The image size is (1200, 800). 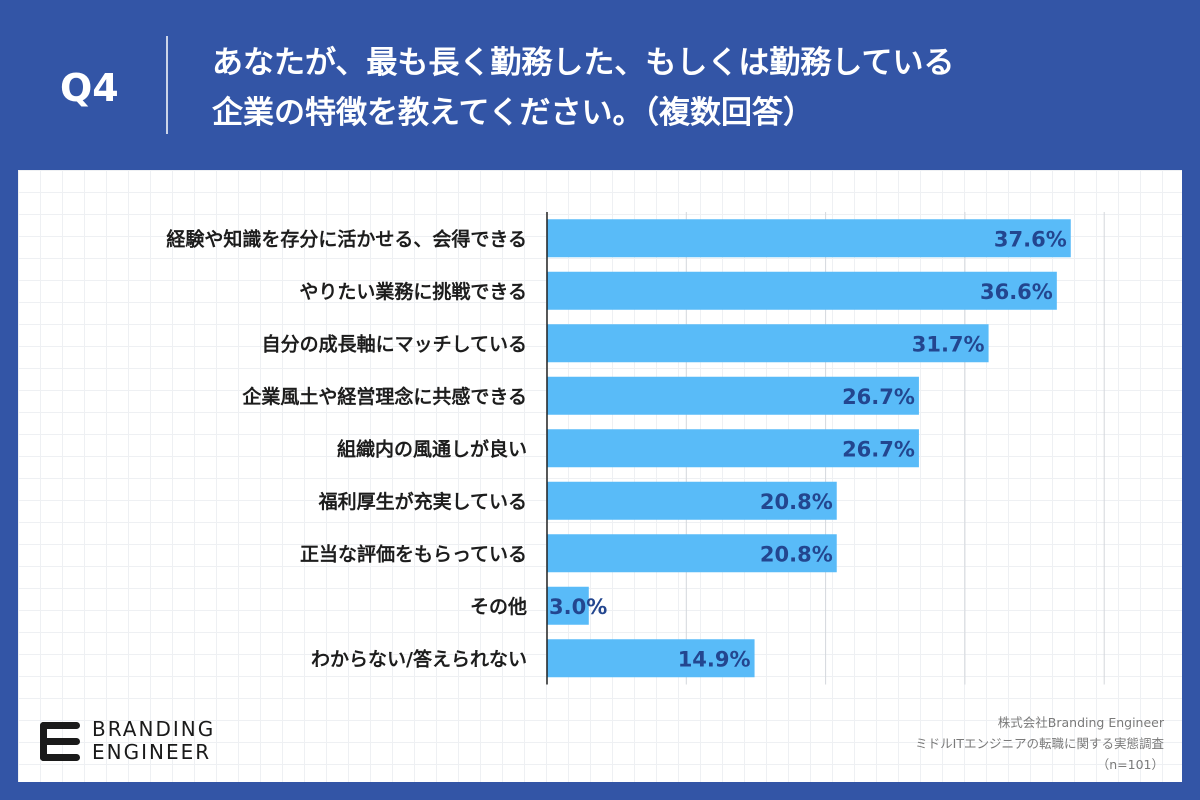 What do you see at coordinates (89, 88) in the screenshot?
I see `question-number: Q4` at bounding box center [89, 88].